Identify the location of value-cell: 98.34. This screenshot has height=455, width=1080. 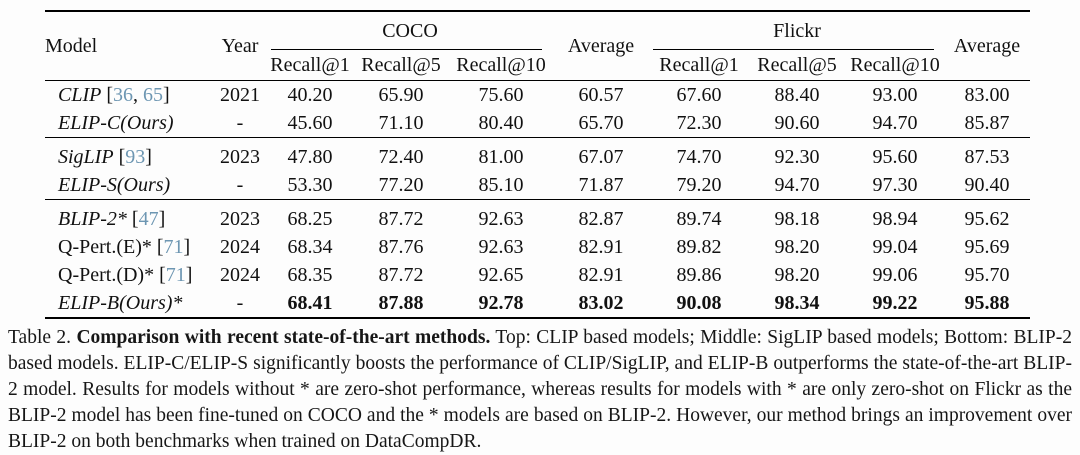
(797, 302).